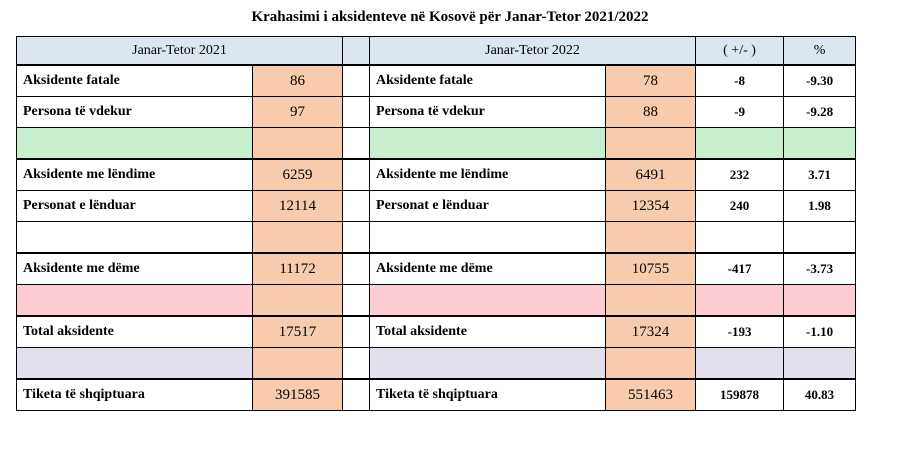  Describe the element at coordinates (134, 206) in the screenshot. I see `row-label-2021: Personat e lënduar` at that location.